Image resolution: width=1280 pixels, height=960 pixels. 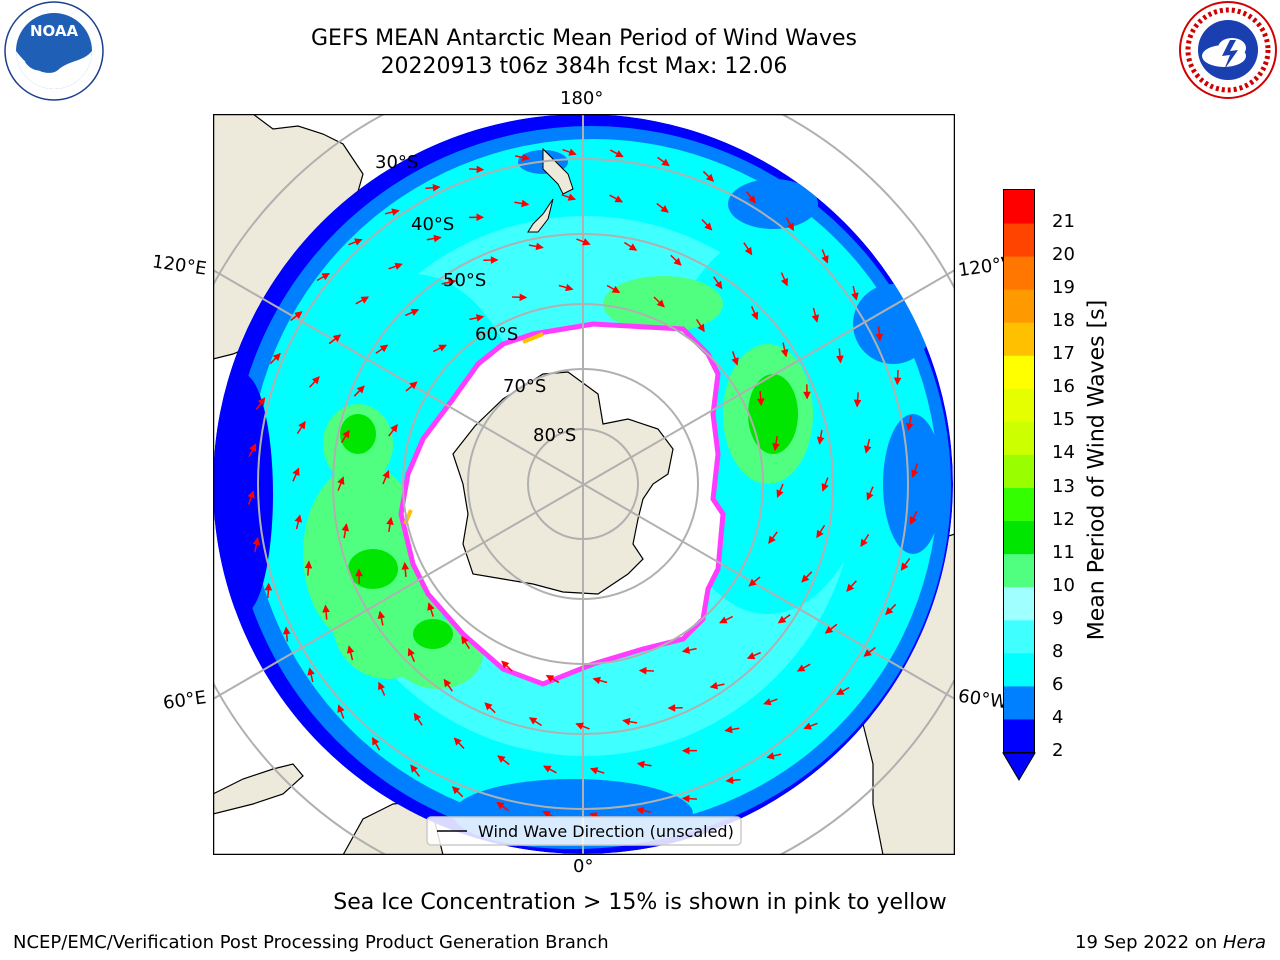 I want to click on lon-label-120e: 120°E, so click(x=179, y=265).